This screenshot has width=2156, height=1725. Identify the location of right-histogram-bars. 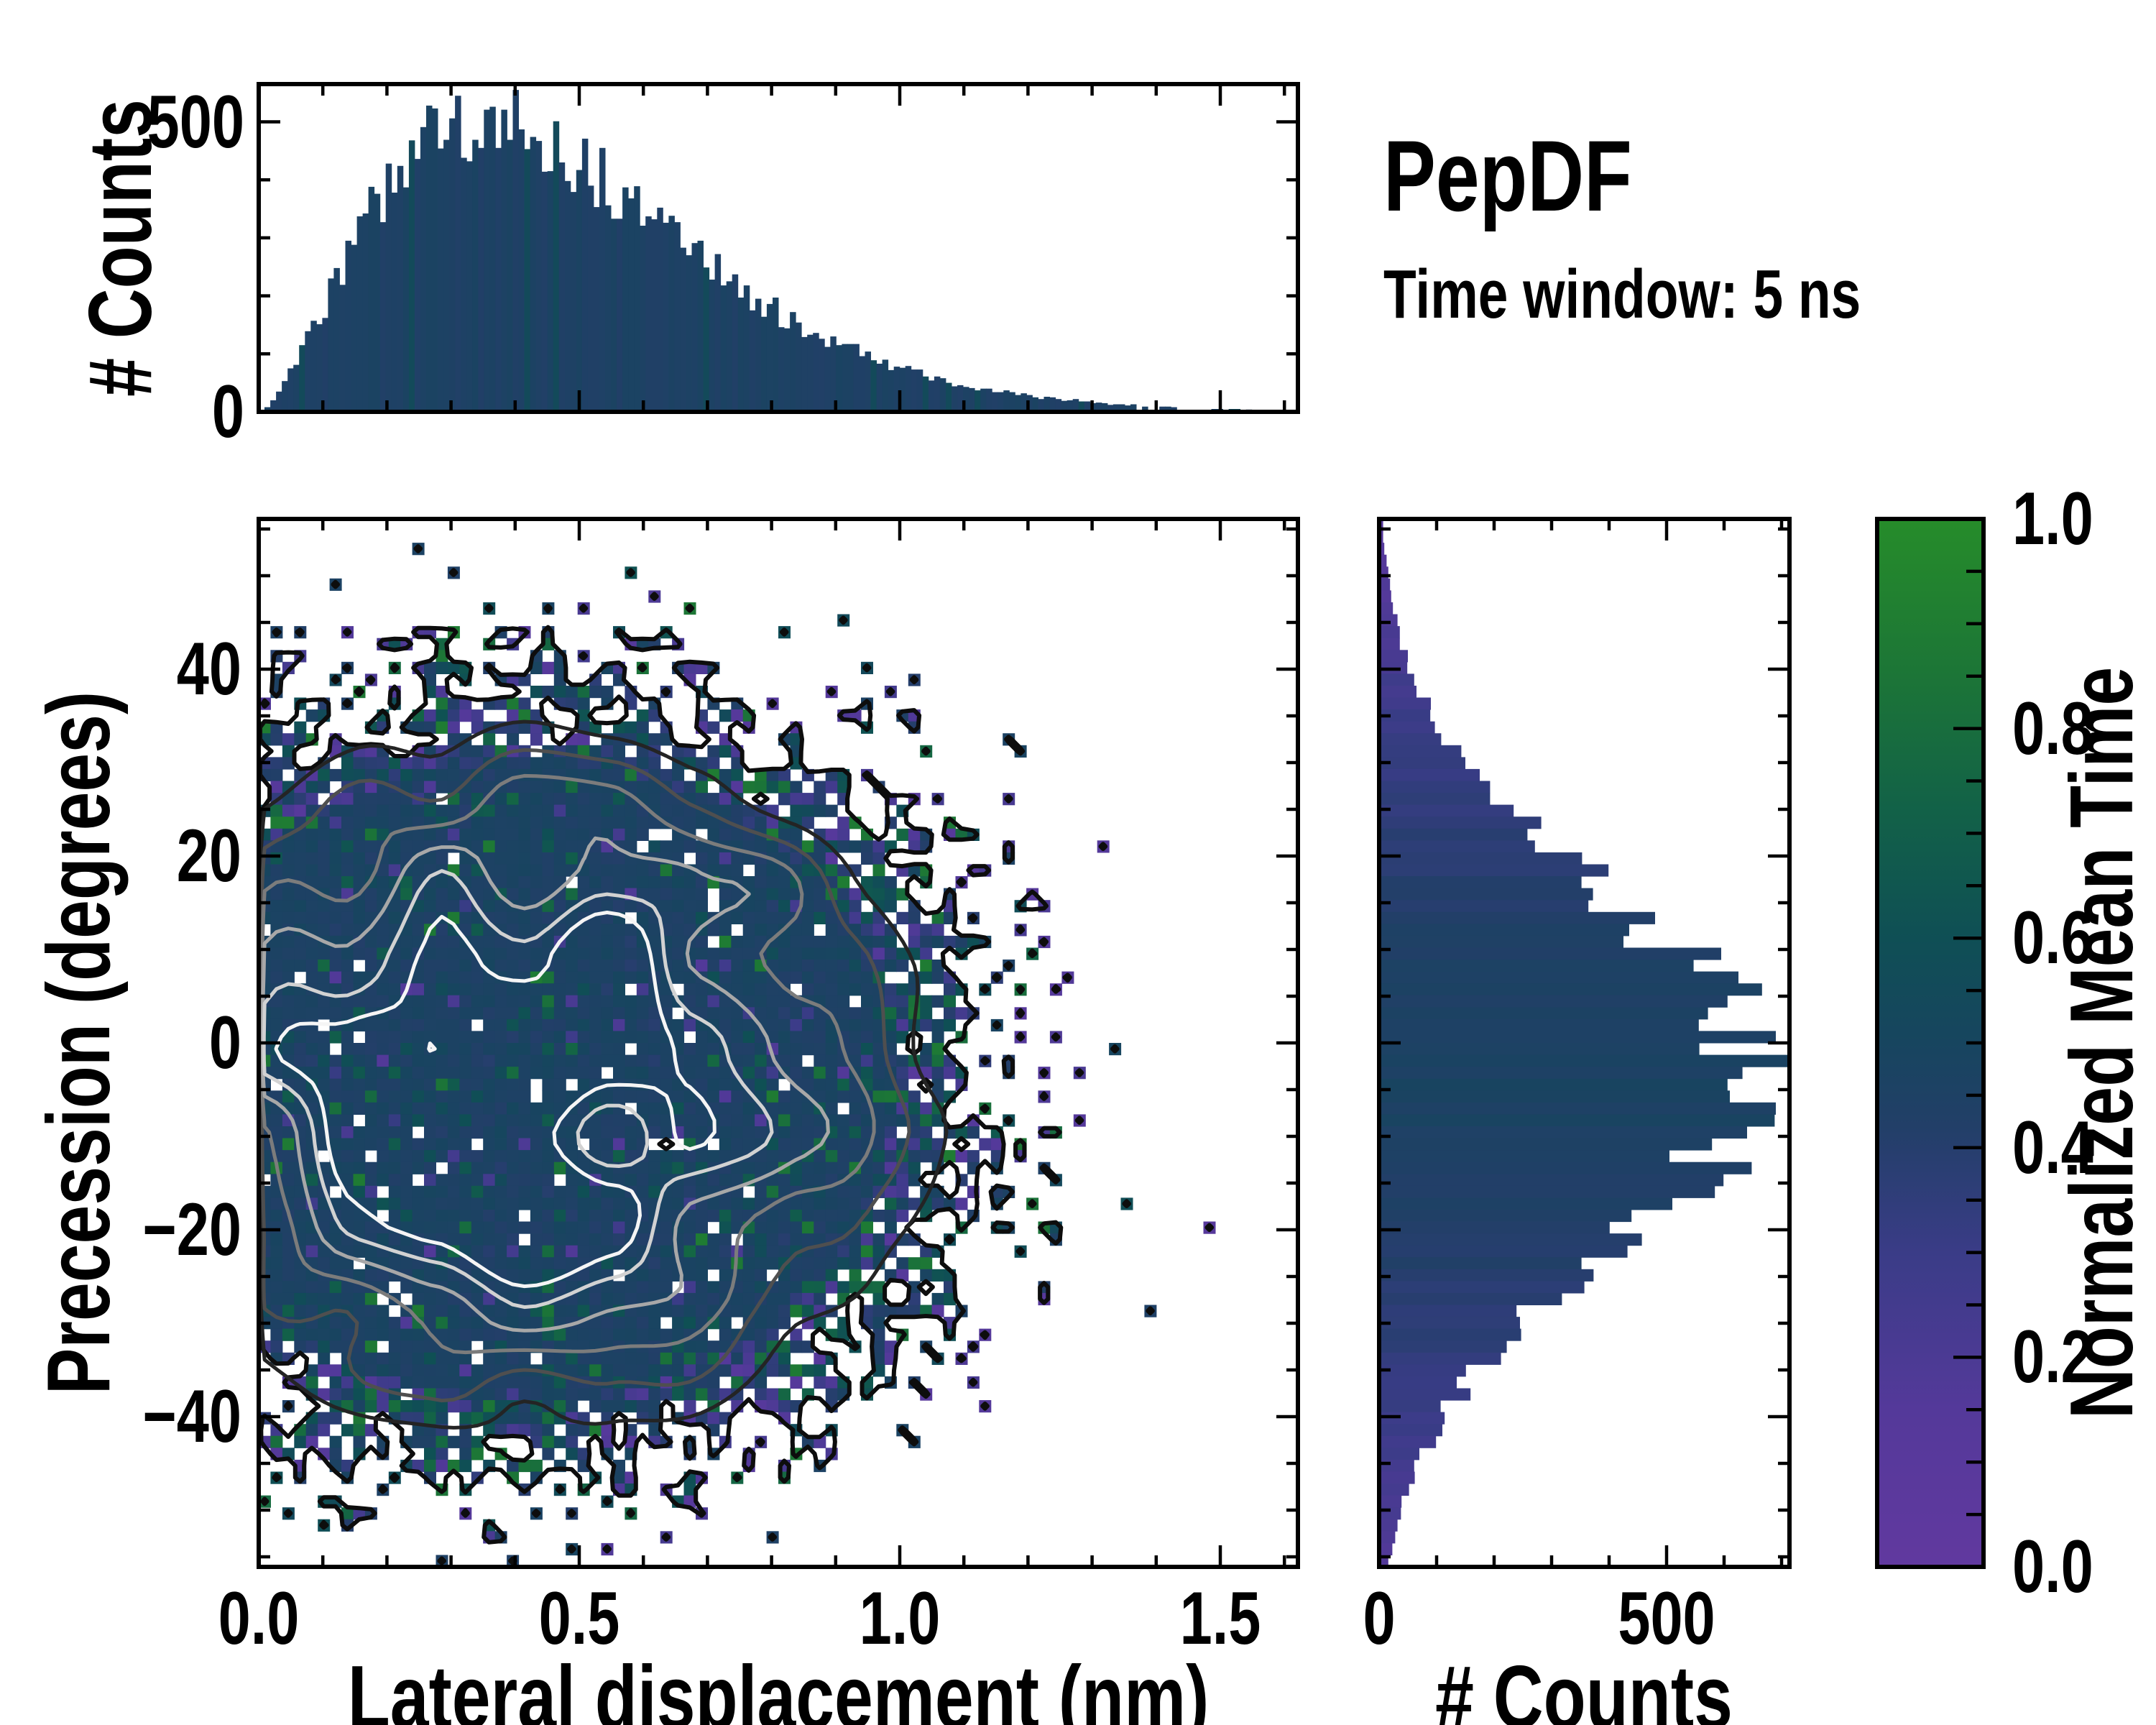
(1584, 1043).